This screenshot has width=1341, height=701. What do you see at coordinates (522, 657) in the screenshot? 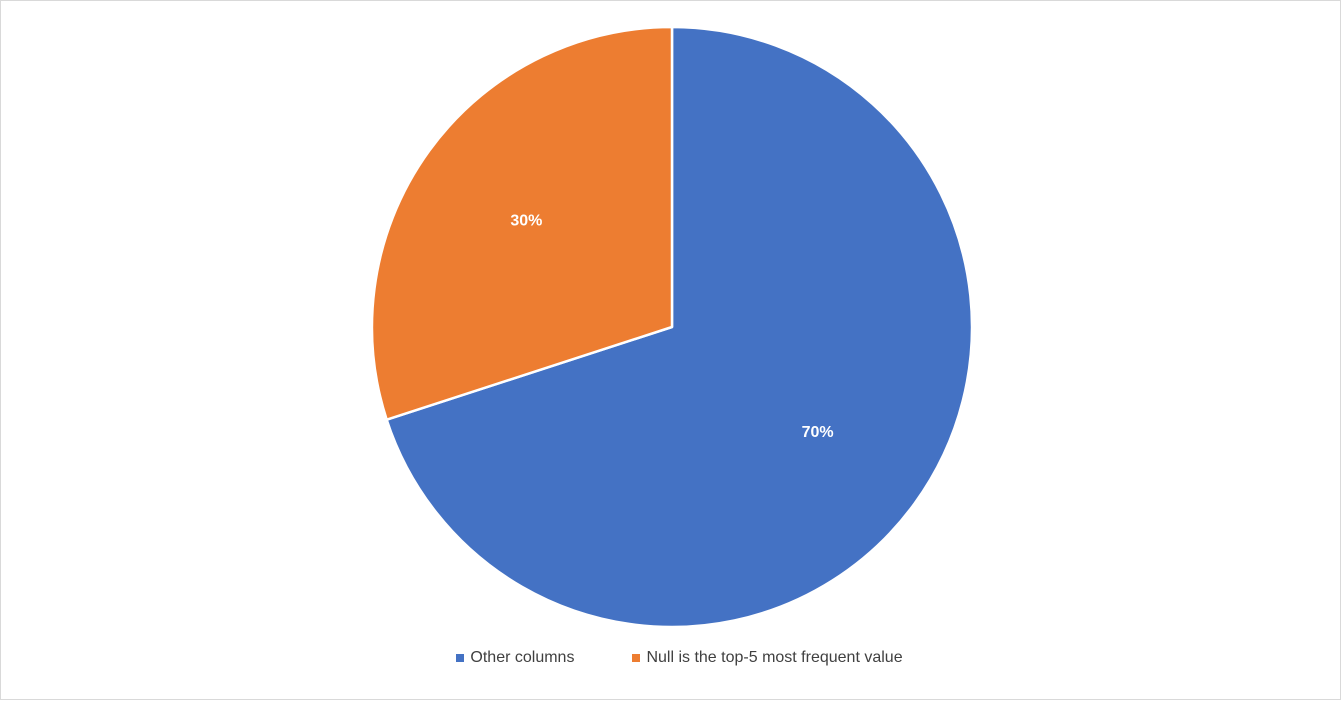
I see `legend-label-other-columns: Other columns` at bounding box center [522, 657].